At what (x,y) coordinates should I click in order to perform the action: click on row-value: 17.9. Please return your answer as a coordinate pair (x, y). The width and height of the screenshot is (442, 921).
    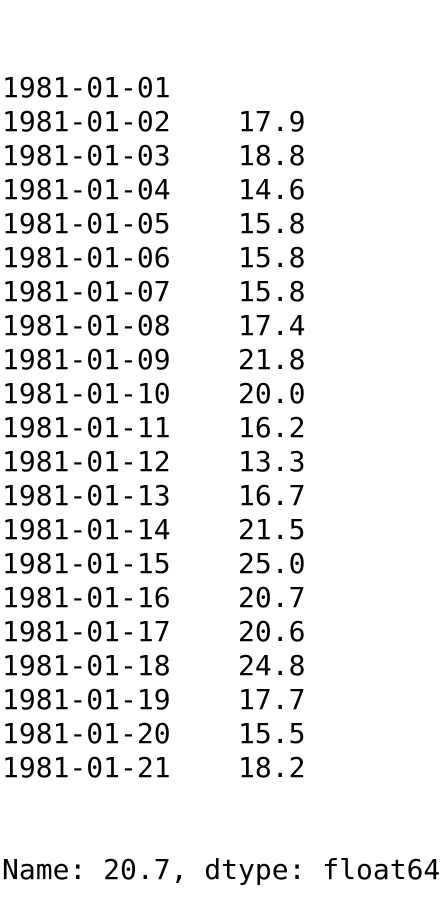
    Looking at the image, I should click on (298, 122).